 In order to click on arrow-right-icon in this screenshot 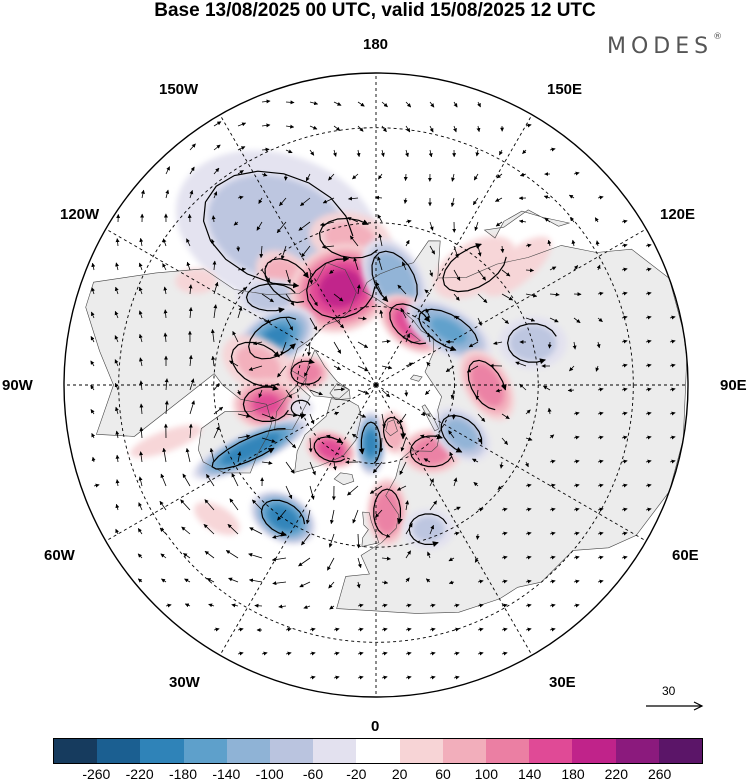, I will do `click(675, 706)`.